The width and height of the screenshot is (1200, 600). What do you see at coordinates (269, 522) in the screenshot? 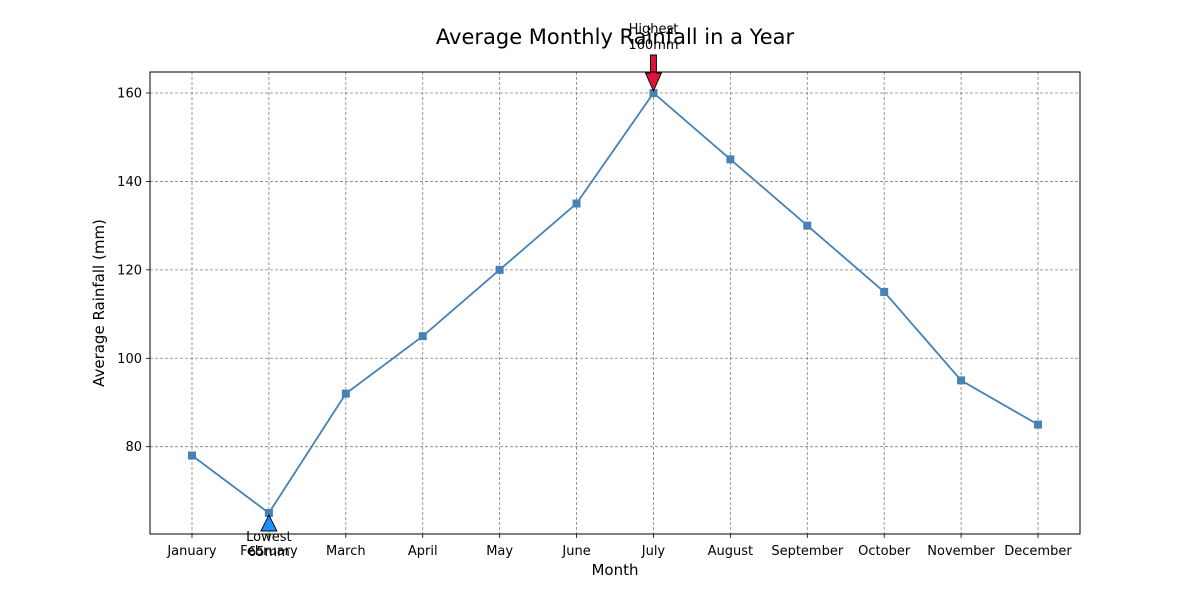
I see `lowest-arrow` at bounding box center [269, 522].